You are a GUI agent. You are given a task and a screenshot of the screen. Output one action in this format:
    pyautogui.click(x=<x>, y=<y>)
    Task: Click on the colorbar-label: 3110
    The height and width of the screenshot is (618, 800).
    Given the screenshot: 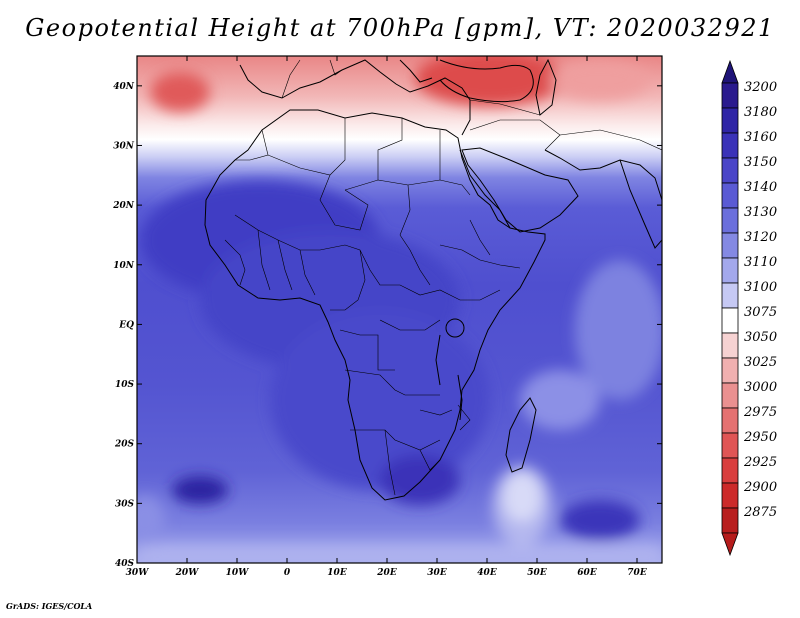 What is the action you would take?
    pyautogui.click(x=760, y=262)
    